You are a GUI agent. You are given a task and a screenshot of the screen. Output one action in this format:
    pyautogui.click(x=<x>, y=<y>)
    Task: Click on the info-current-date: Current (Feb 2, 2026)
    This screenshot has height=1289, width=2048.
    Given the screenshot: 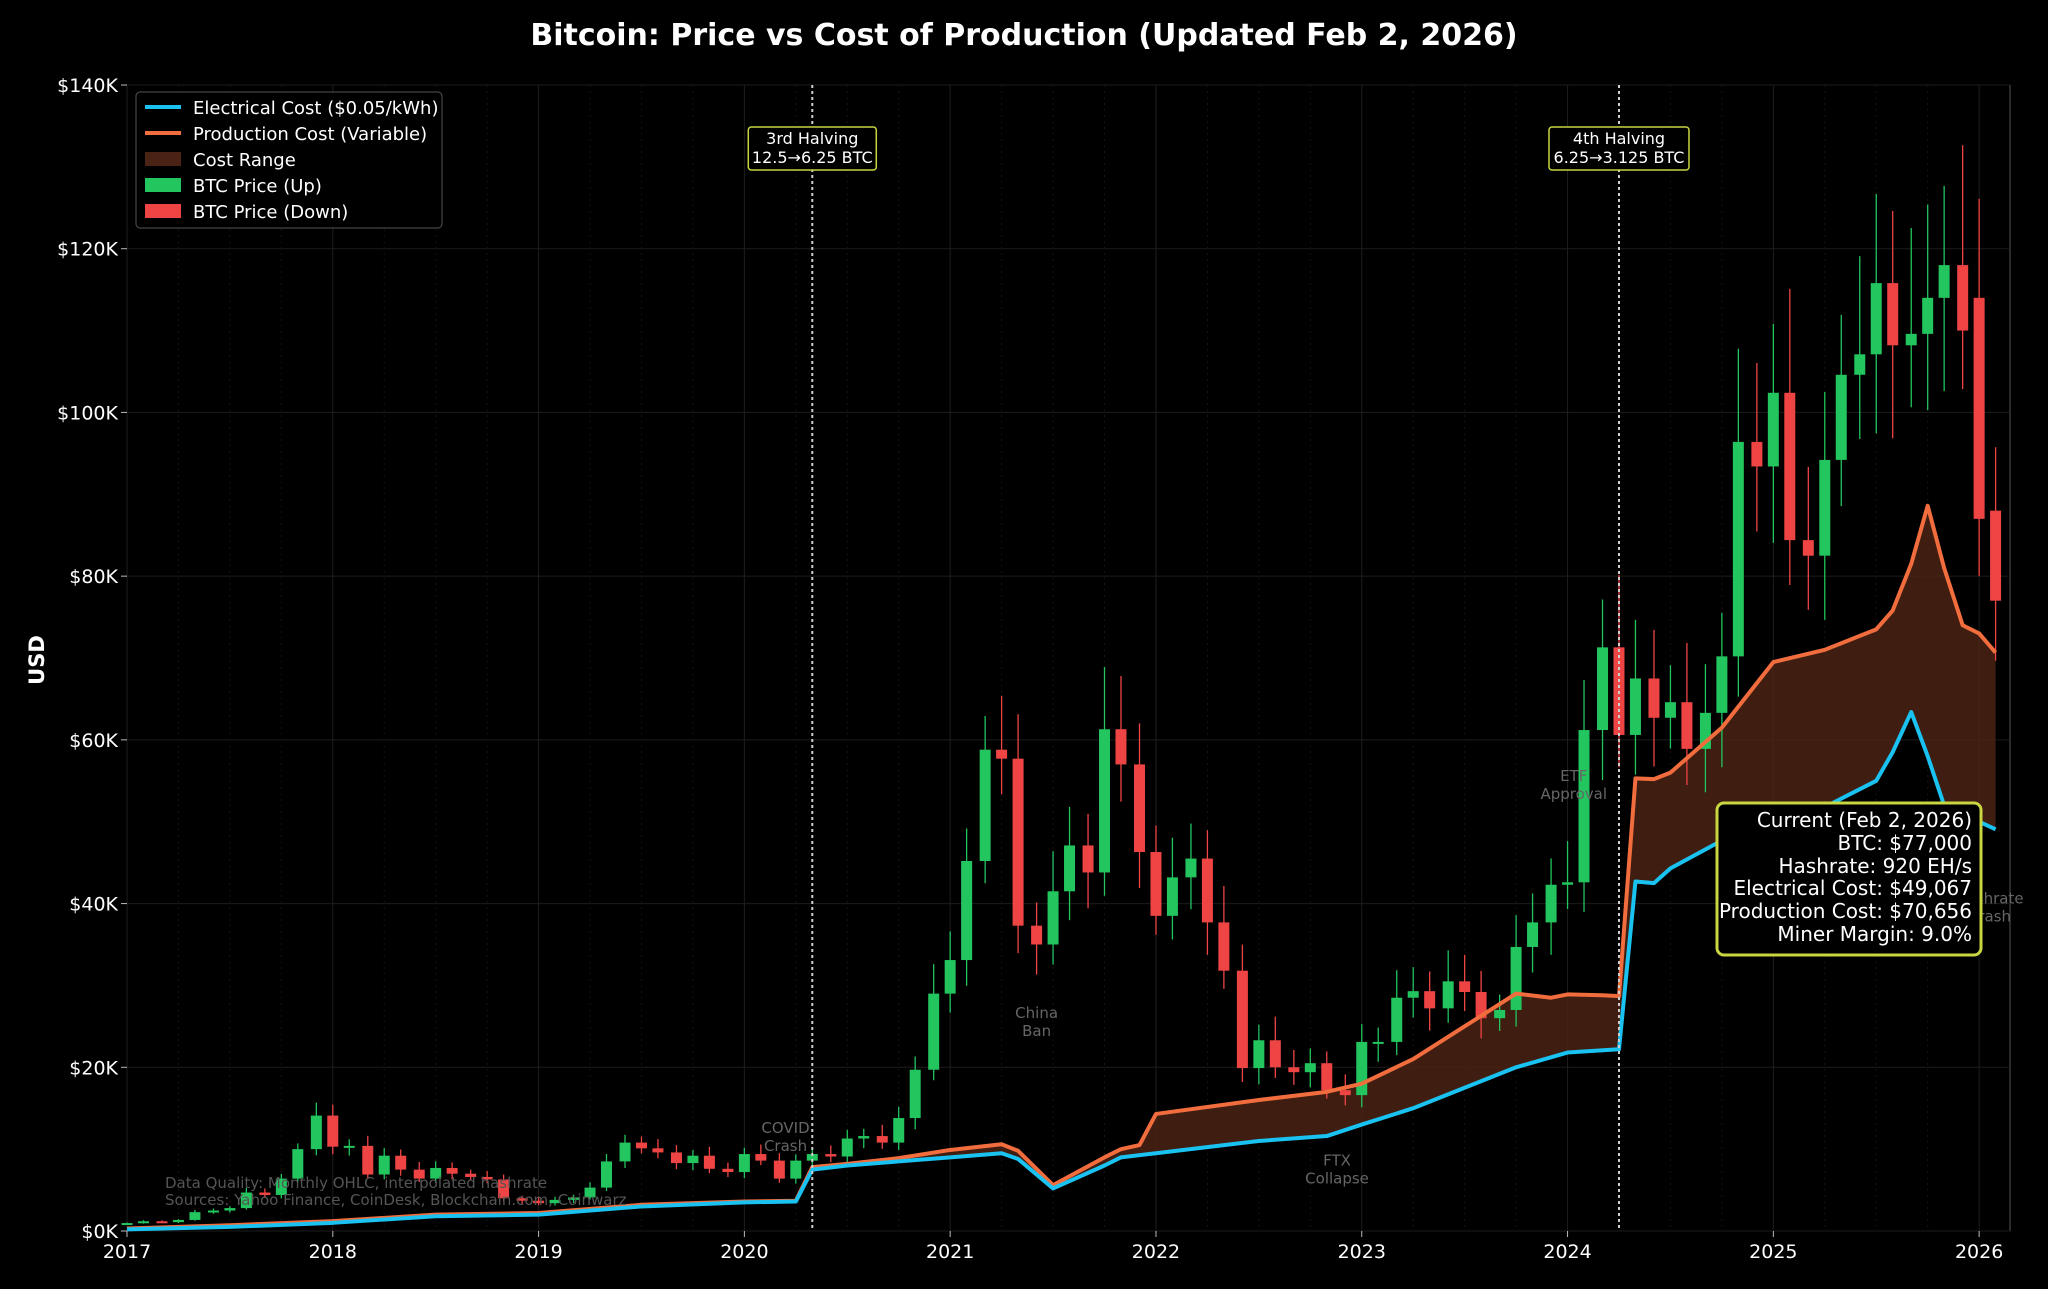 What is the action you would take?
    pyautogui.click(x=1864, y=820)
    